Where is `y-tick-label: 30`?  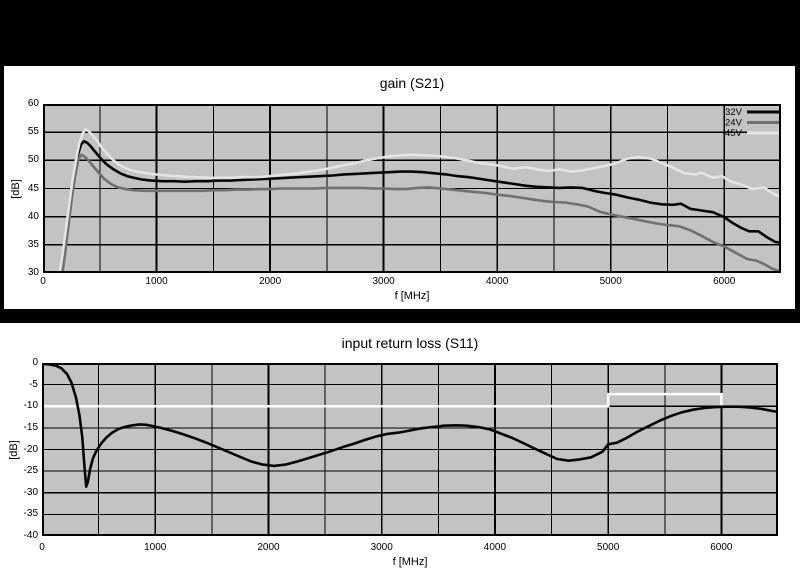 y-tick-label: 30 is located at coordinates (33, 272).